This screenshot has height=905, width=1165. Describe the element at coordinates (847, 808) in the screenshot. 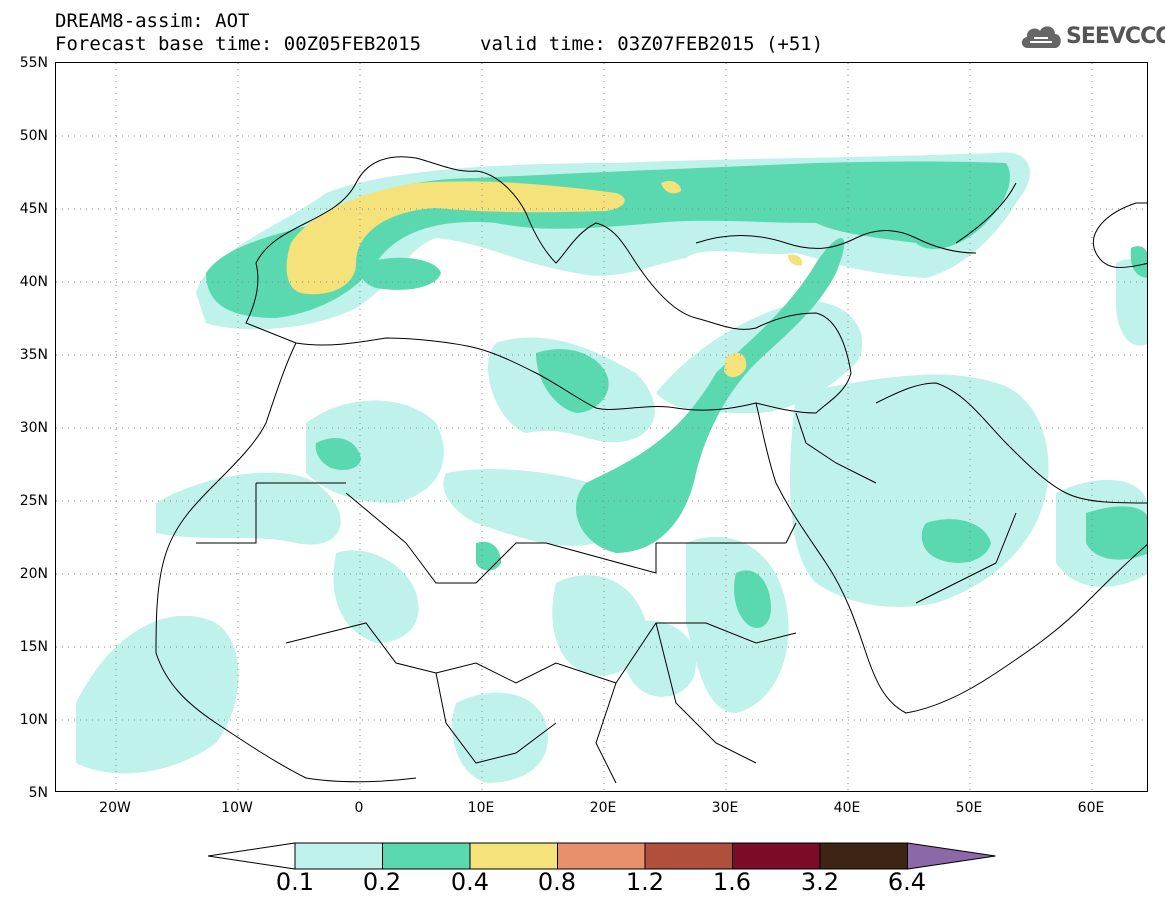

I see `lon-label: 40E` at that location.